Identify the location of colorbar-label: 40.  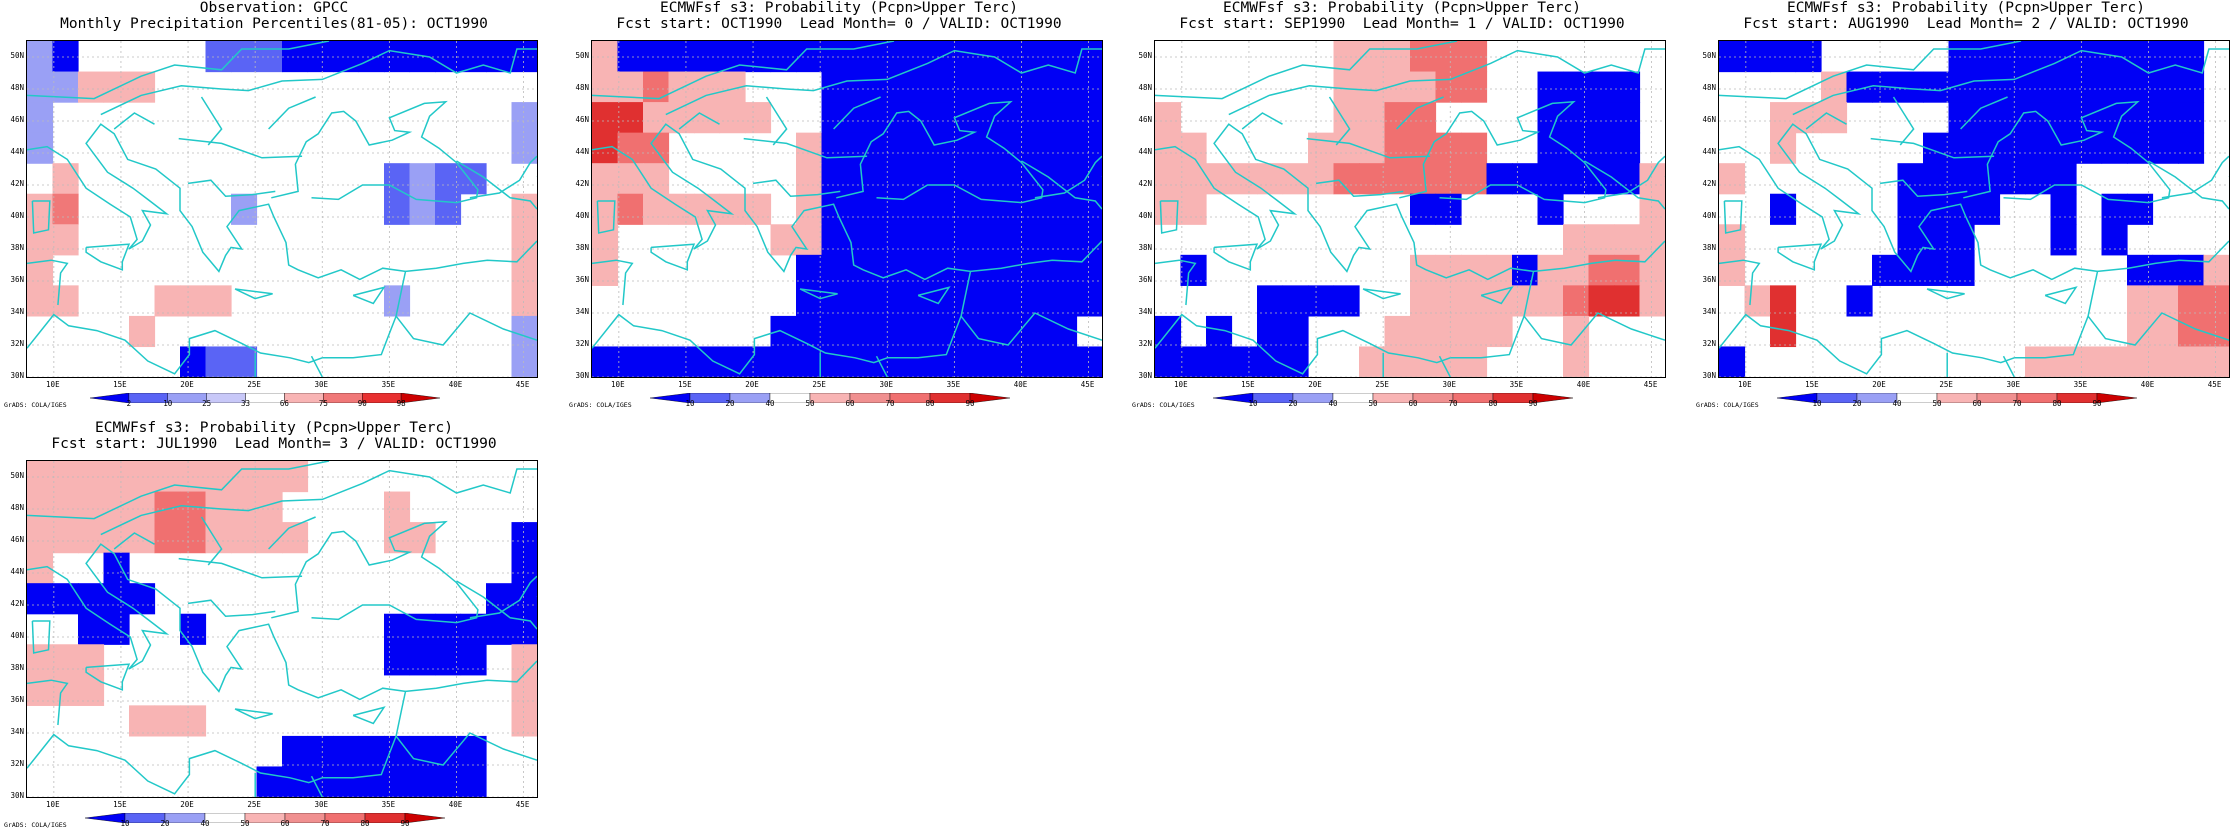
(205, 823).